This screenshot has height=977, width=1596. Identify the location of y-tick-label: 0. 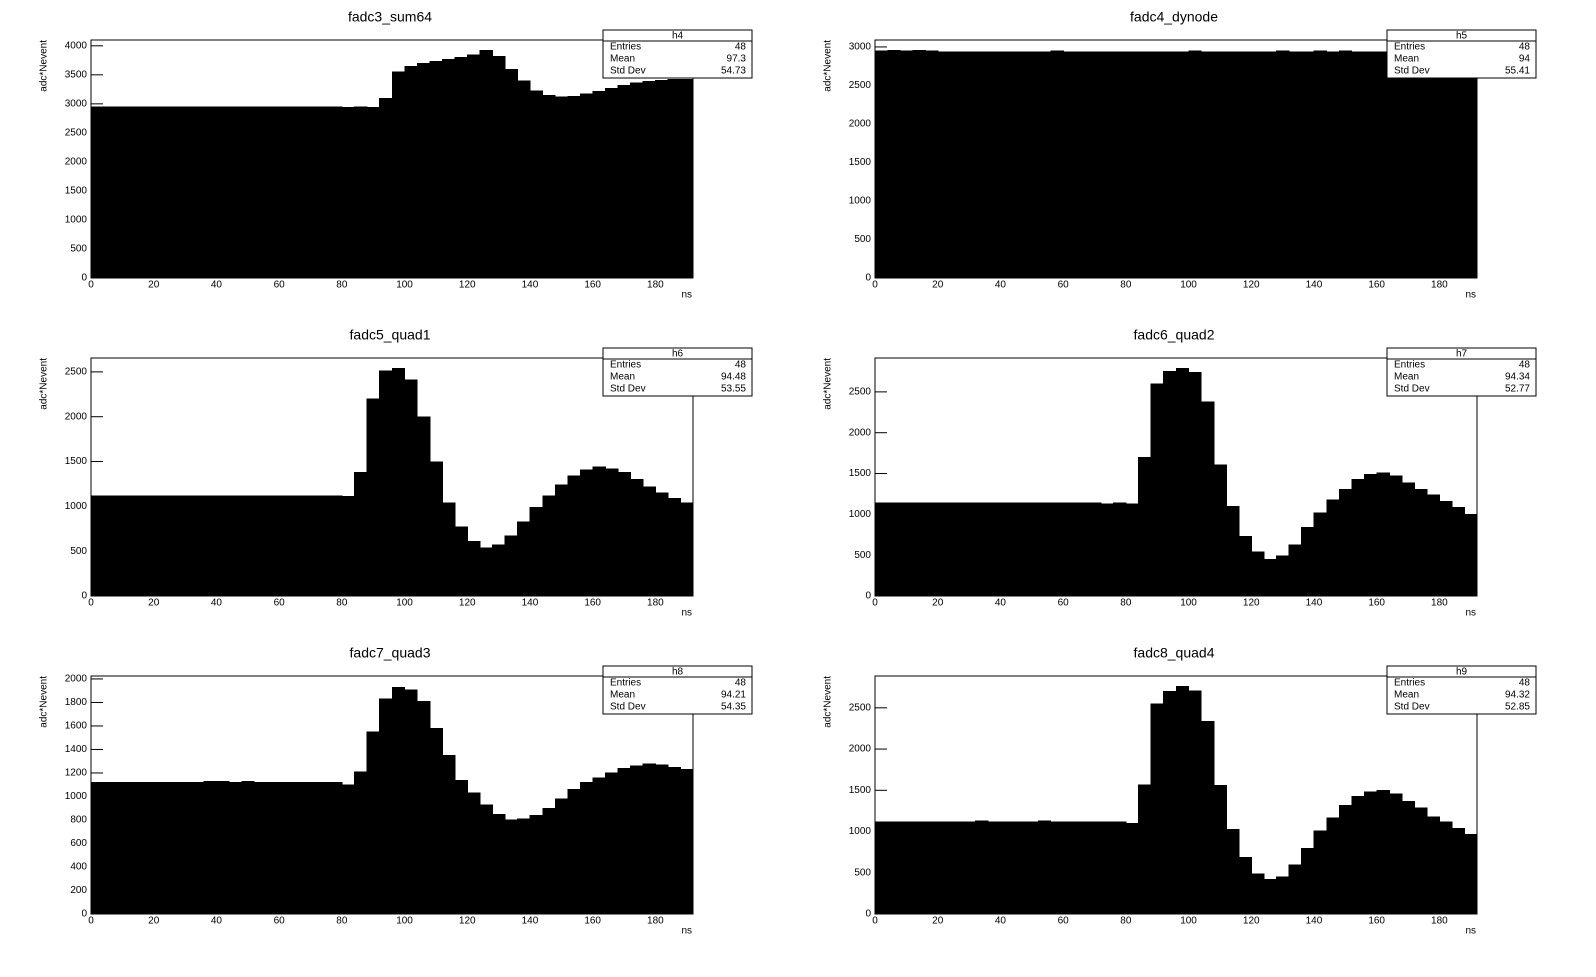
(84, 278).